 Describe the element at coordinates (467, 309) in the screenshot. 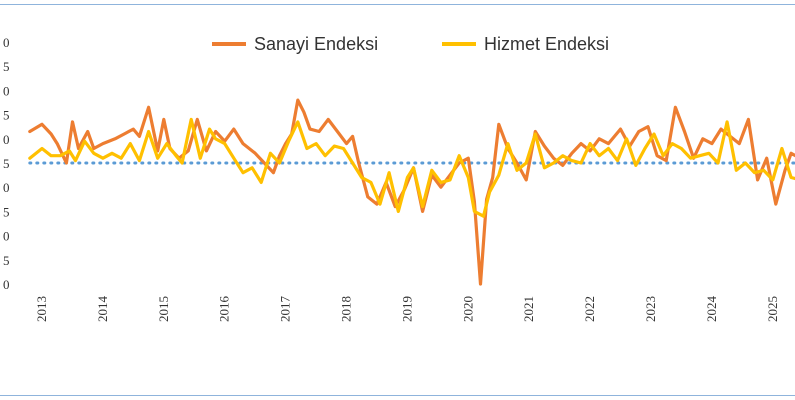

I see `x-tick-label: 2020` at that location.